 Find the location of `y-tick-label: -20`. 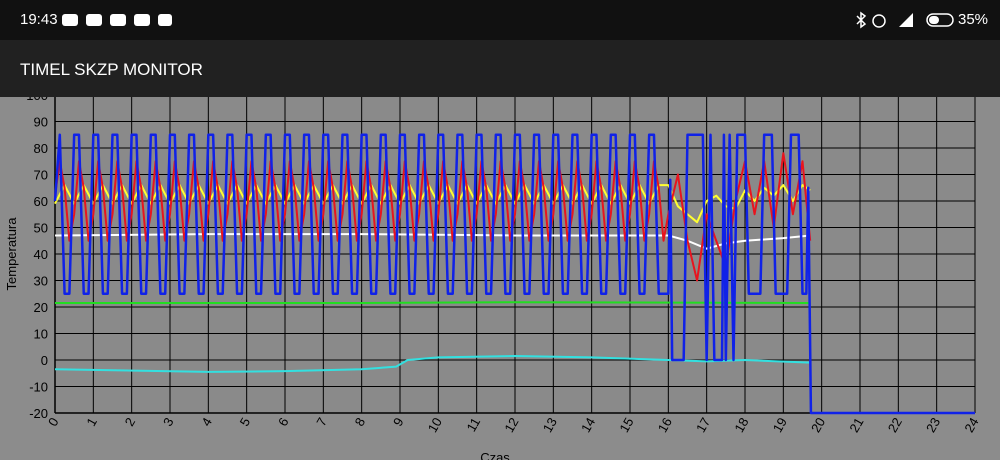

y-tick-label: -20 is located at coordinates (38, 413).